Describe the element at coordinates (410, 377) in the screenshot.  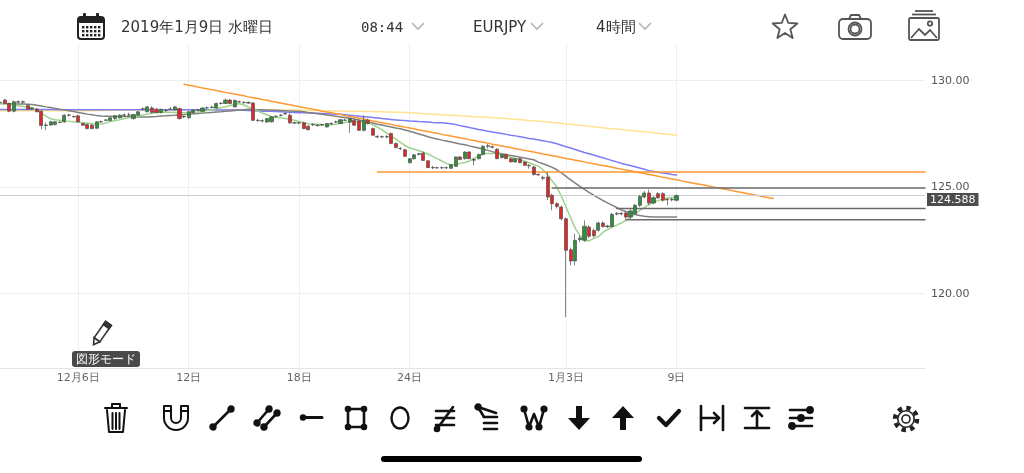
I see `x-tick-label: 24日` at that location.